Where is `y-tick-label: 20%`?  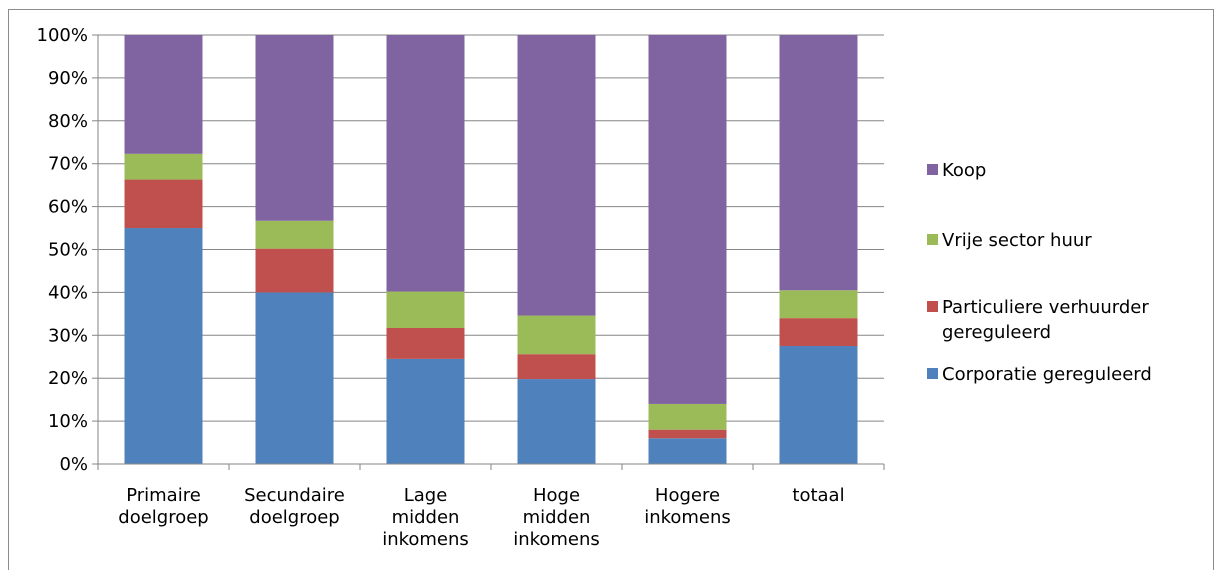
y-tick-label: 20% is located at coordinates (68, 378).